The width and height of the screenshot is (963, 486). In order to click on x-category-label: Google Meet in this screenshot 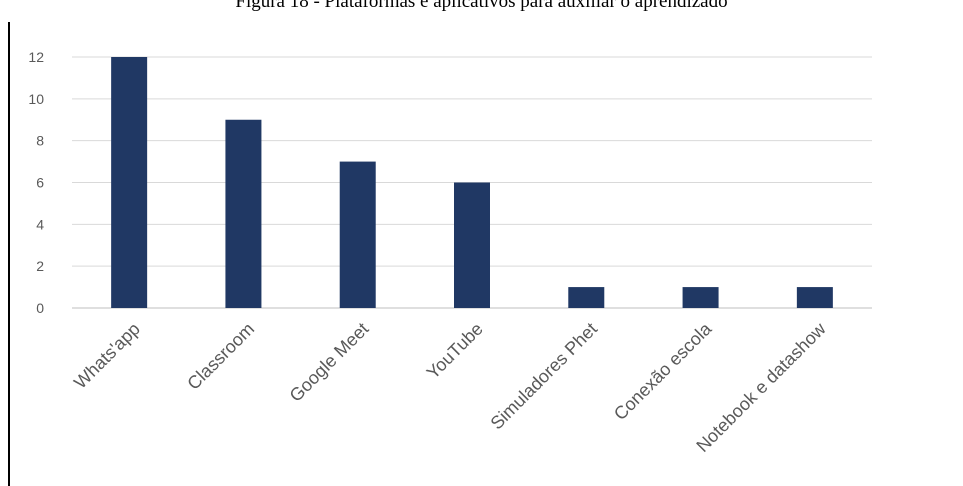, I will do `click(329, 362)`.